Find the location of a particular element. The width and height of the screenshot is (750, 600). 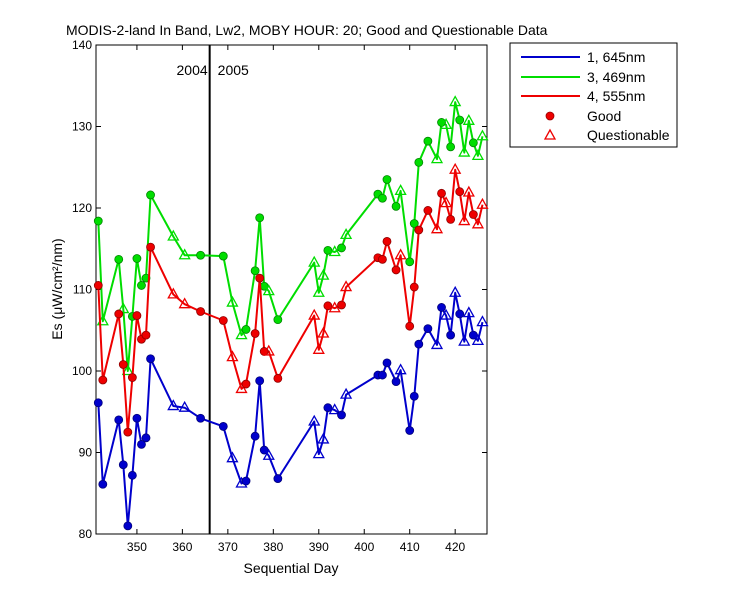

year-divider: 2004 2005 is located at coordinates (213, 289).